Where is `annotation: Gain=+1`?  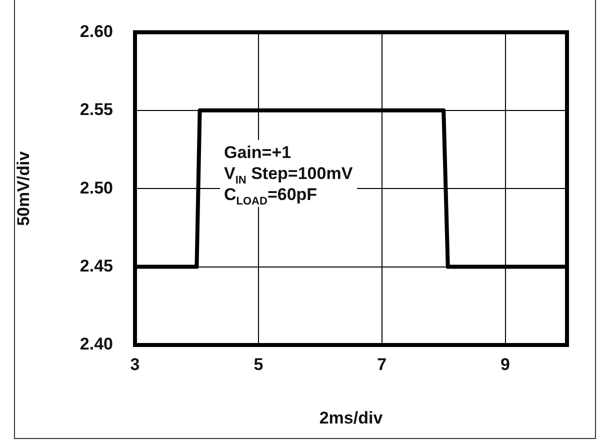 annotation: Gain=+1 is located at coordinates (258, 152).